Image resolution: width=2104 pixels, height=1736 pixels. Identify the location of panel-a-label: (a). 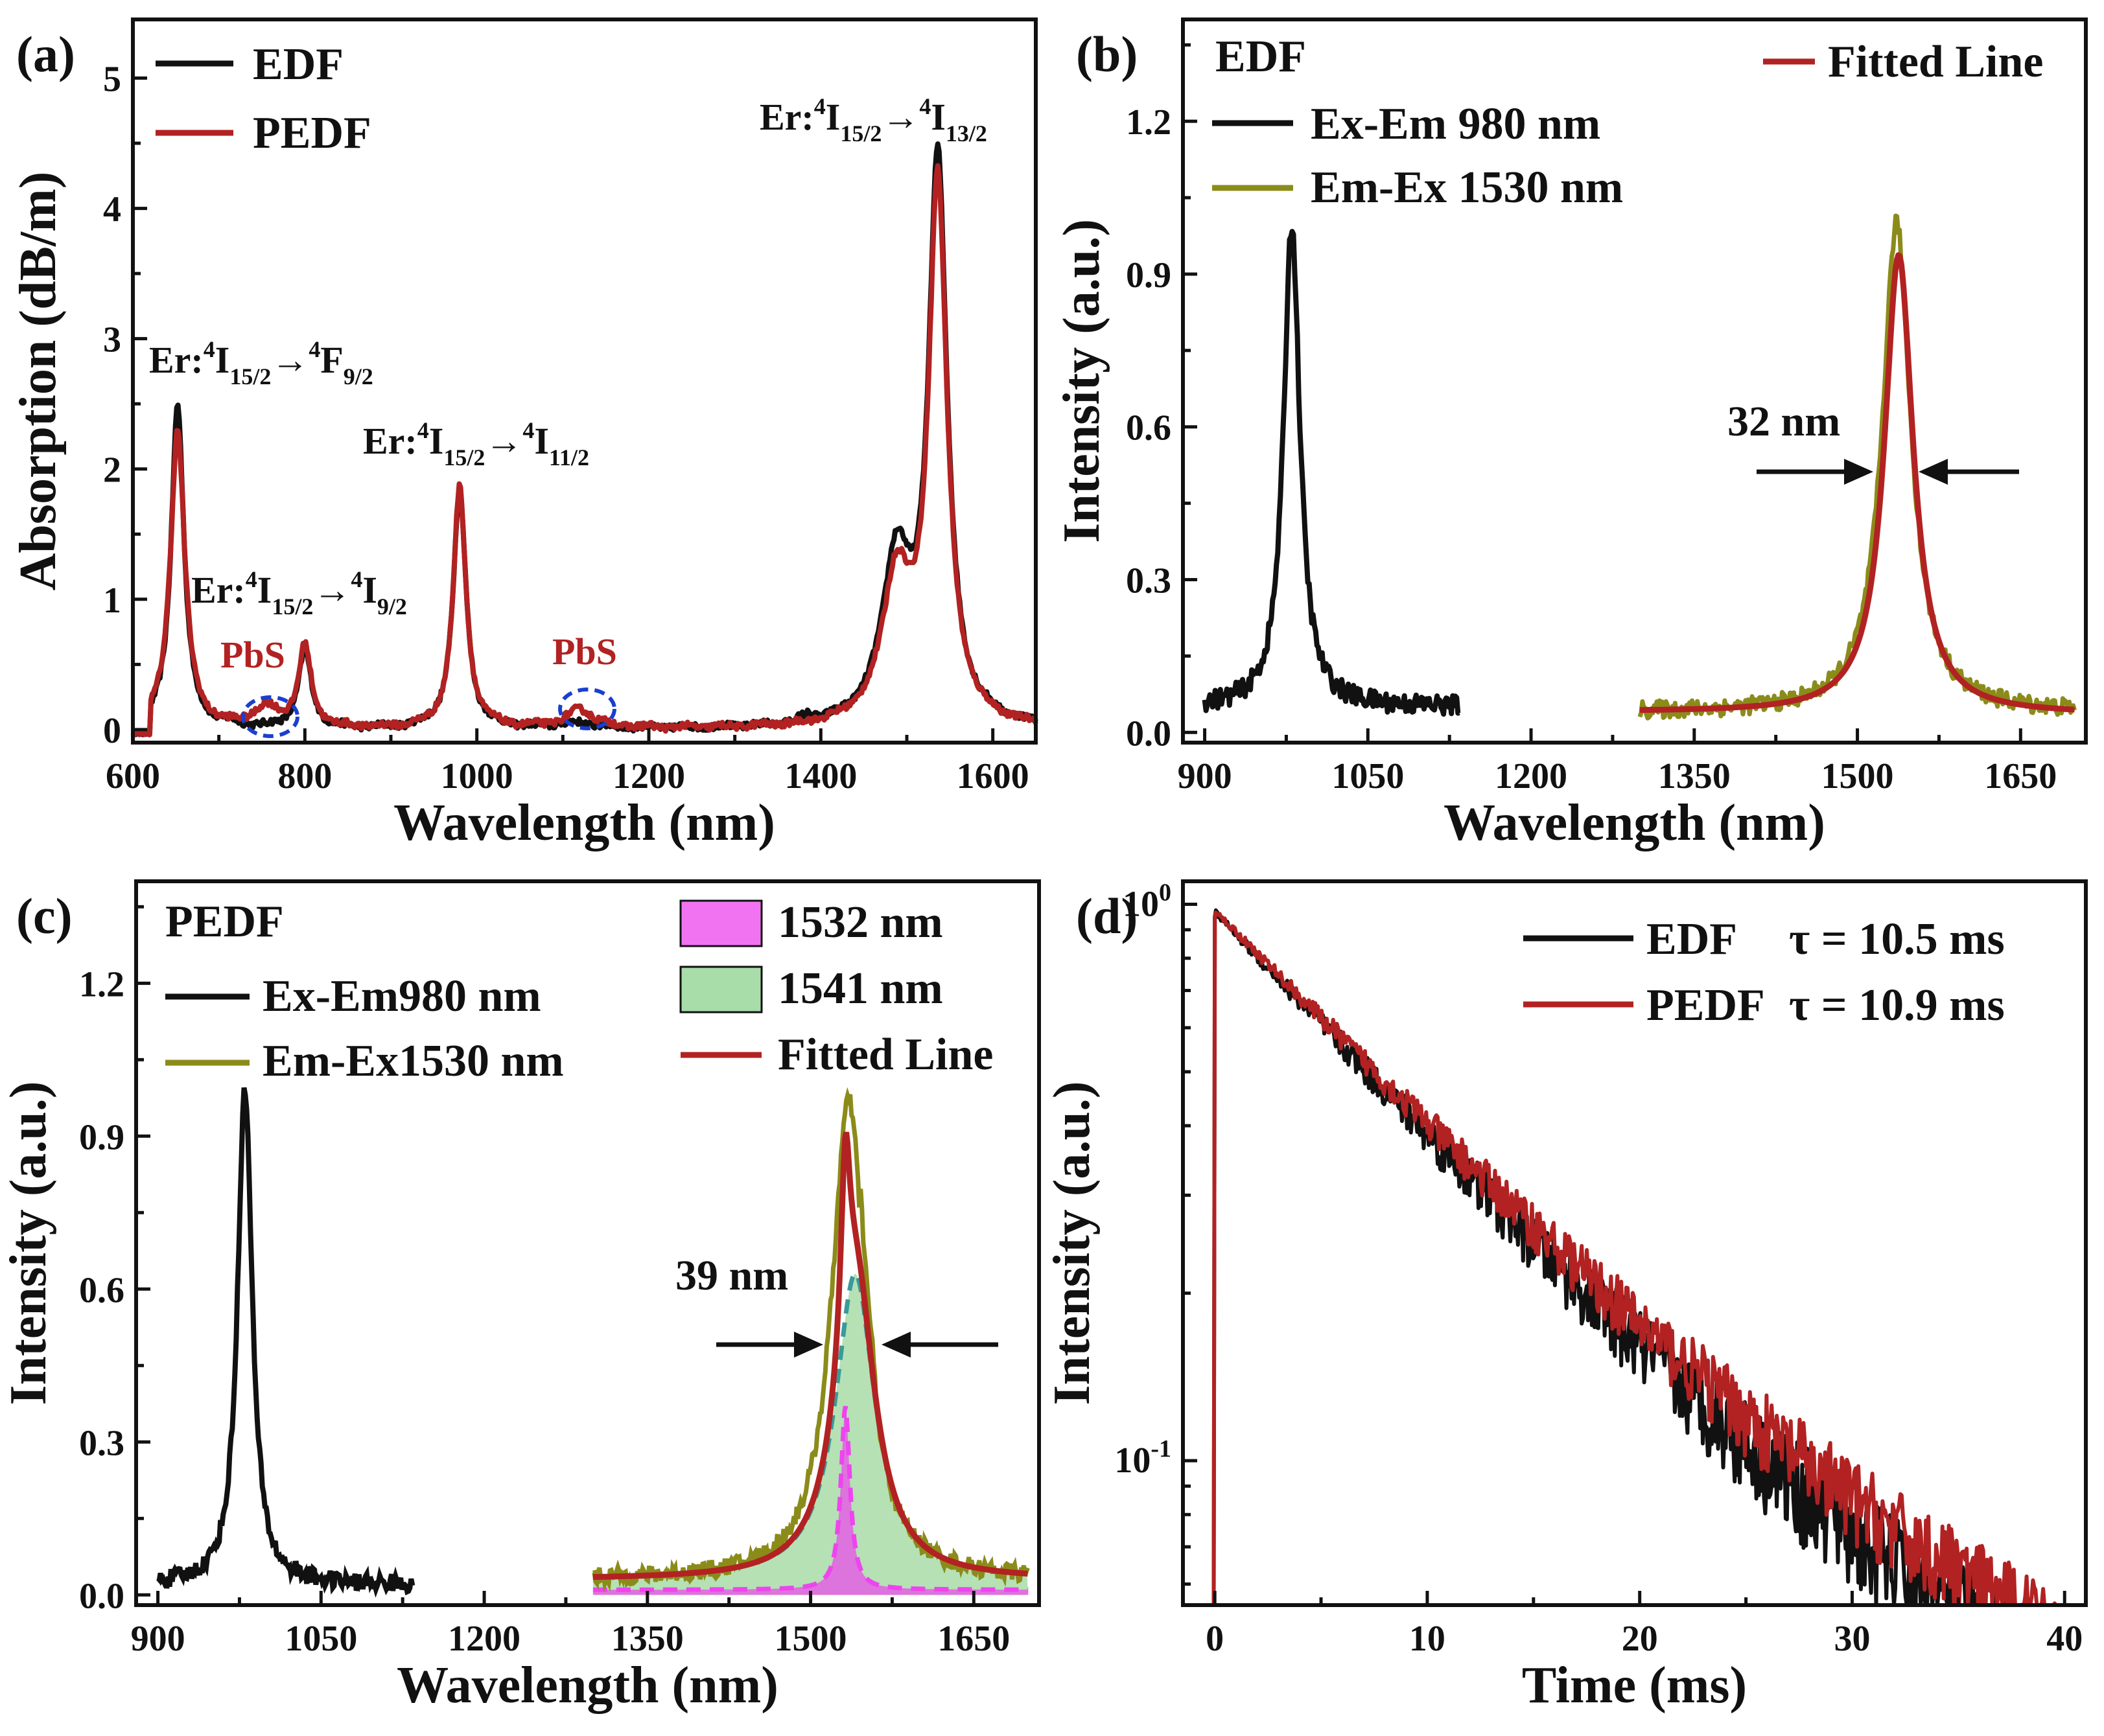
(45, 54).